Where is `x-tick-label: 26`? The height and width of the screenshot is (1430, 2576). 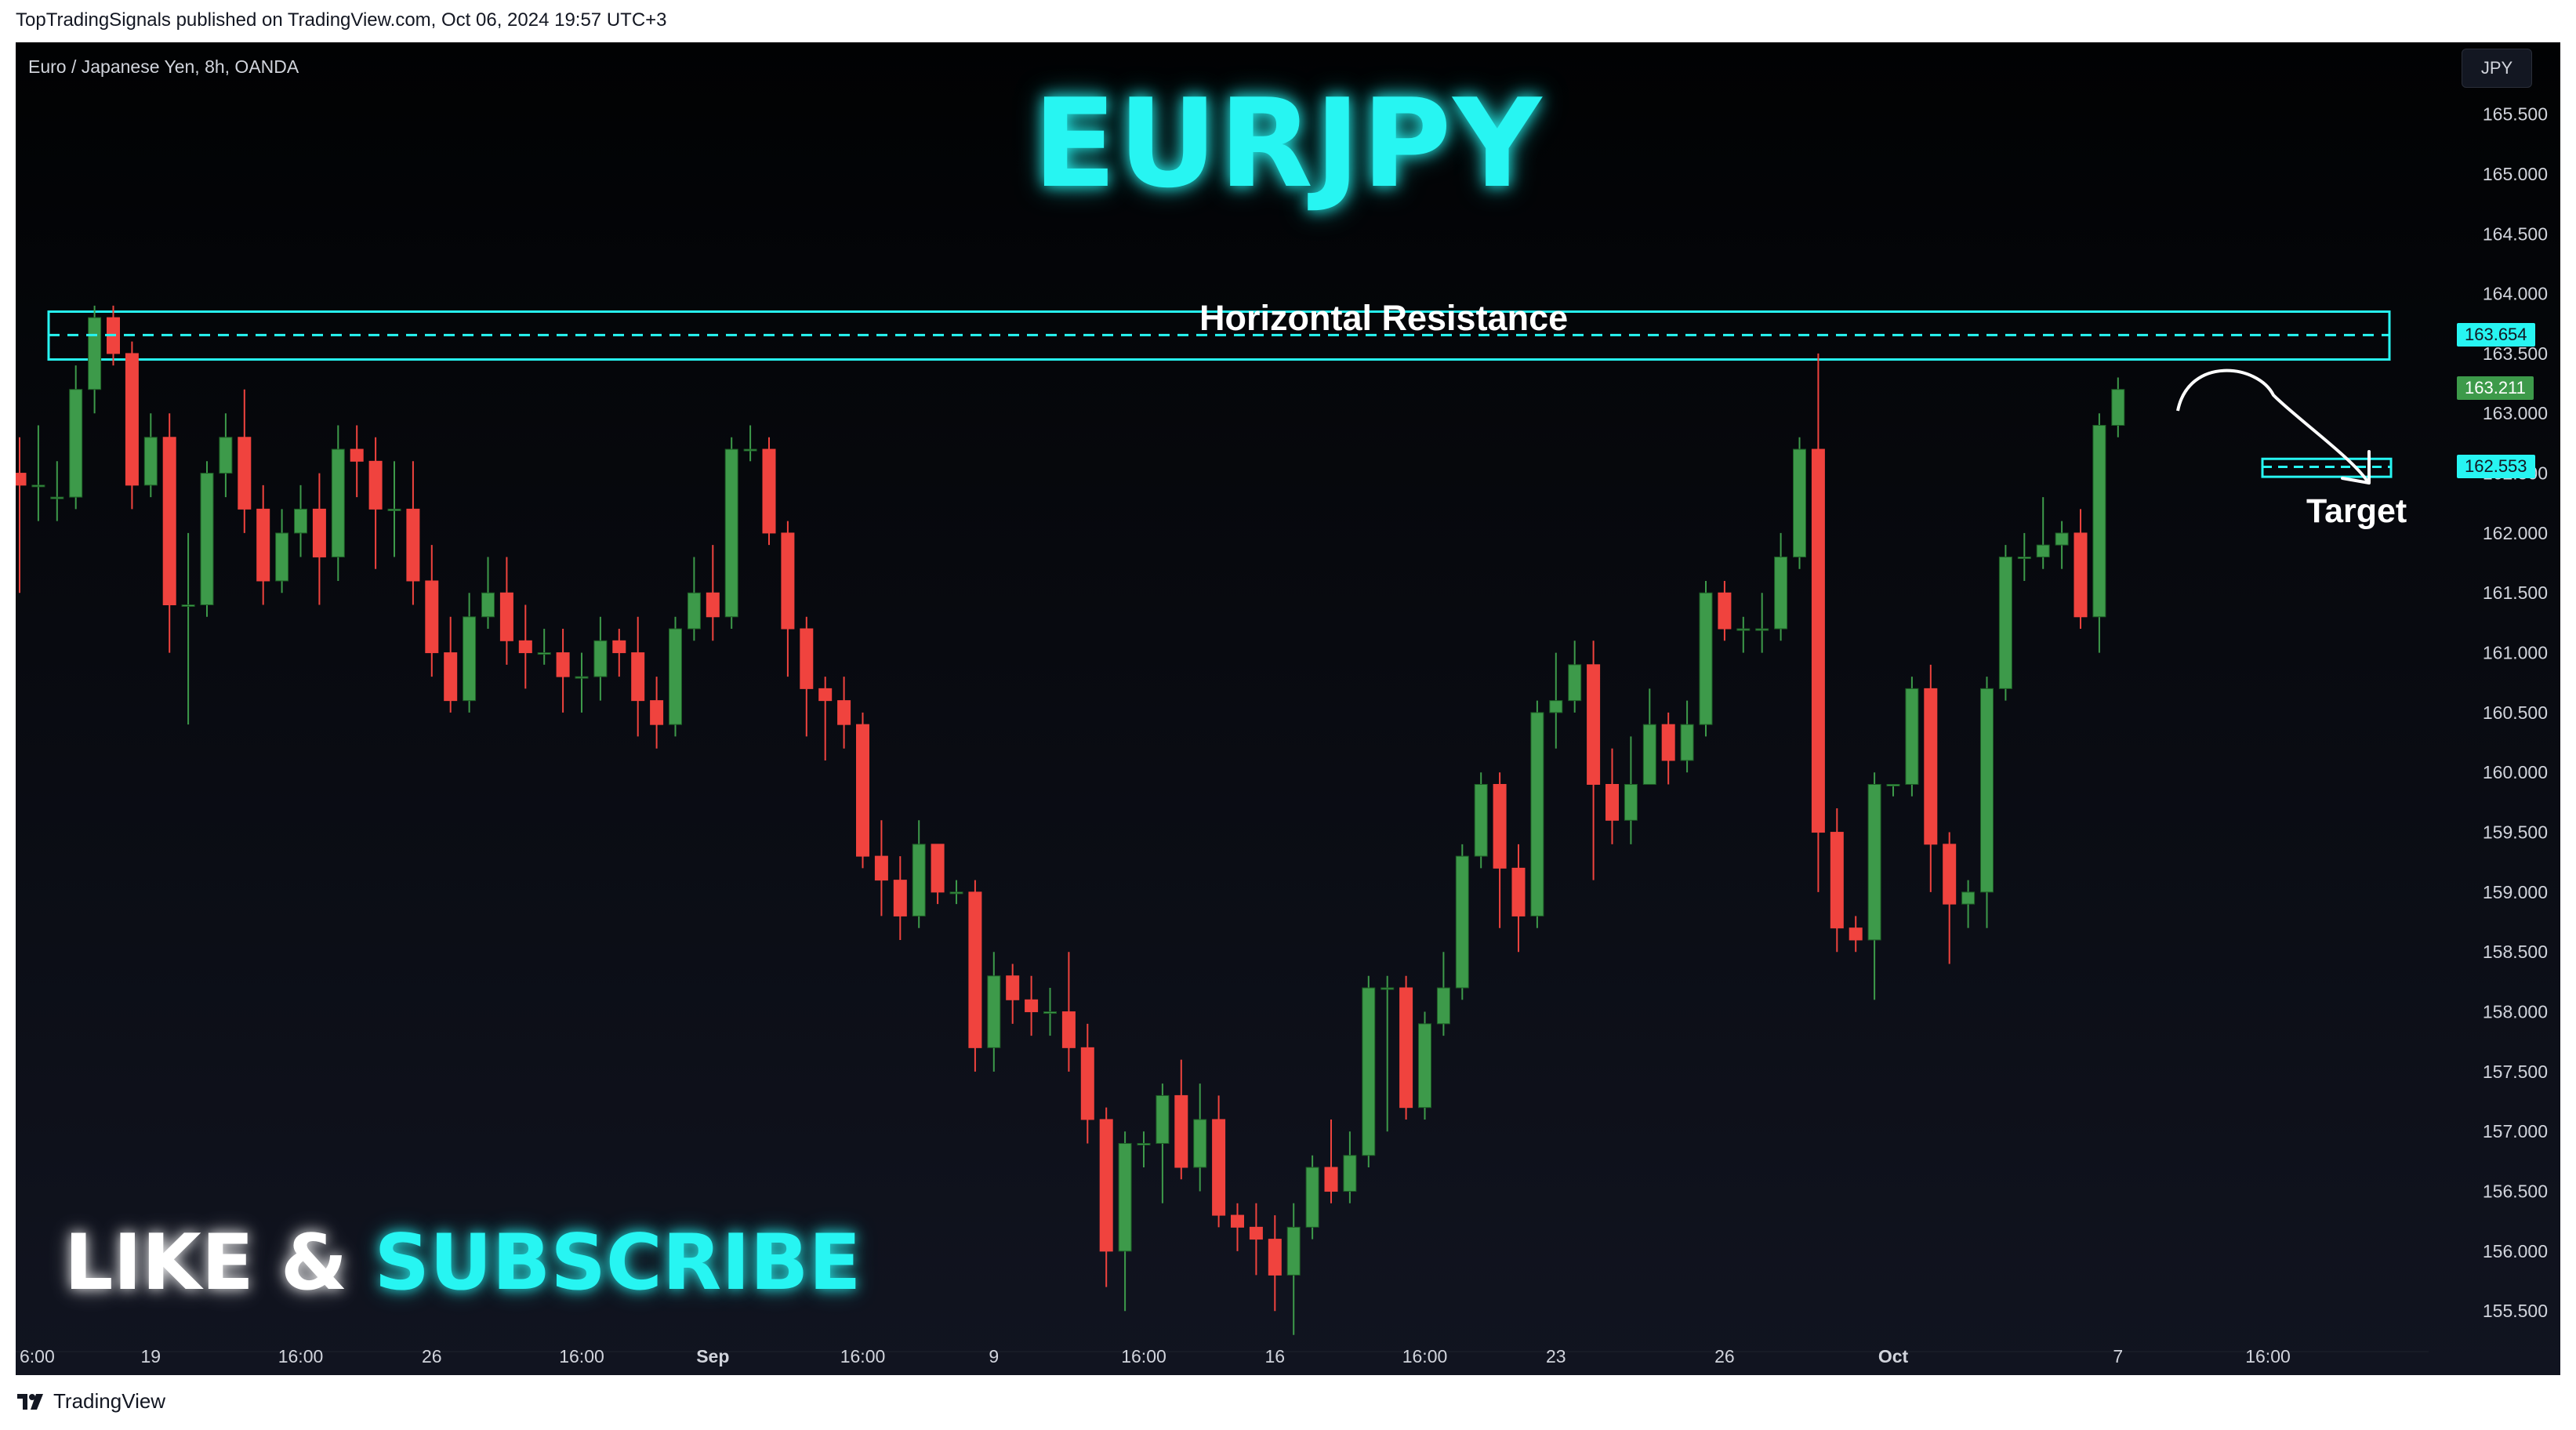
x-tick-label: 26 is located at coordinates (1724, 1356).